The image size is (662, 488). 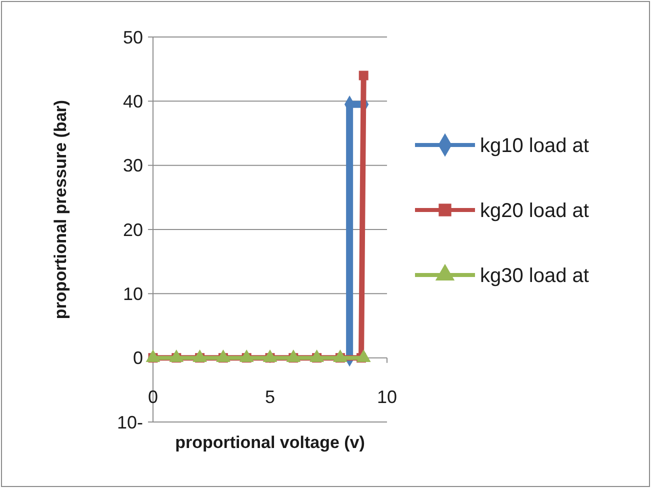 What do you see at coordinates (60, 210) in the screenshot?
I see `y-axis-title: proportional pressure (bar)` at bounding box center [60, 210].